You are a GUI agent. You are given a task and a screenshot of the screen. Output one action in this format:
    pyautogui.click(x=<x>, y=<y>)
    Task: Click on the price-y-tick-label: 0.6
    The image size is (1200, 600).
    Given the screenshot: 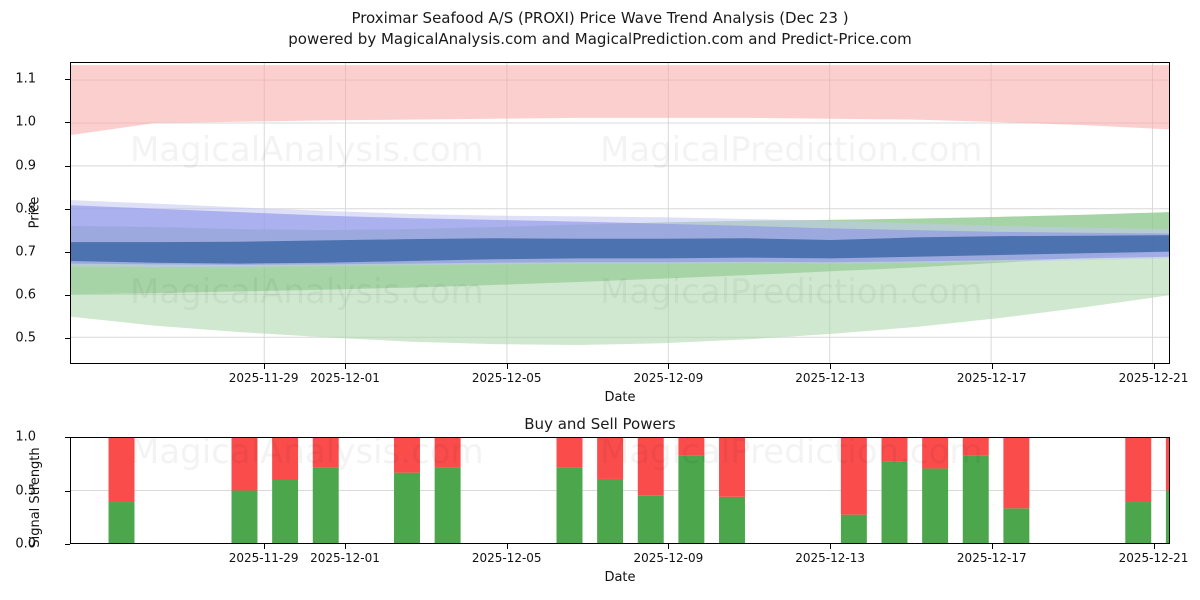 What is the action you would take?
    pyautogui.click(x=25, y=295)
    